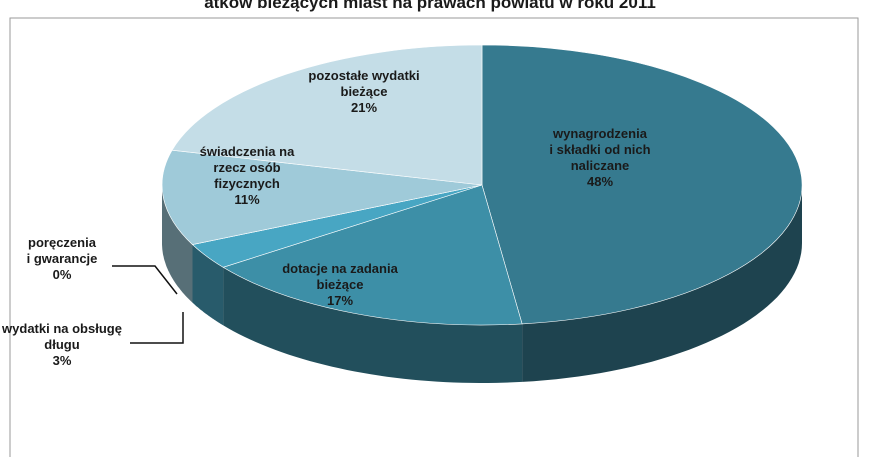 The image size is (874, 457). Describe the element at coordinates (247, 167) in the screenshot. I see `slice-label: świadczenia na rzecz osób fizycznych` at that location.